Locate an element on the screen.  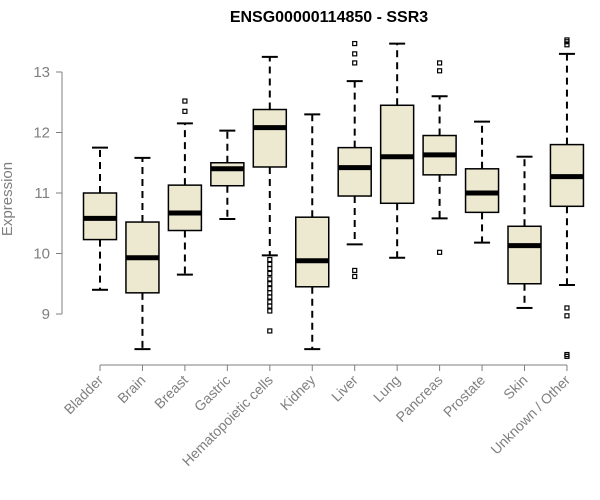
x-tick-label: Lung is located at coordinates (386, 388).